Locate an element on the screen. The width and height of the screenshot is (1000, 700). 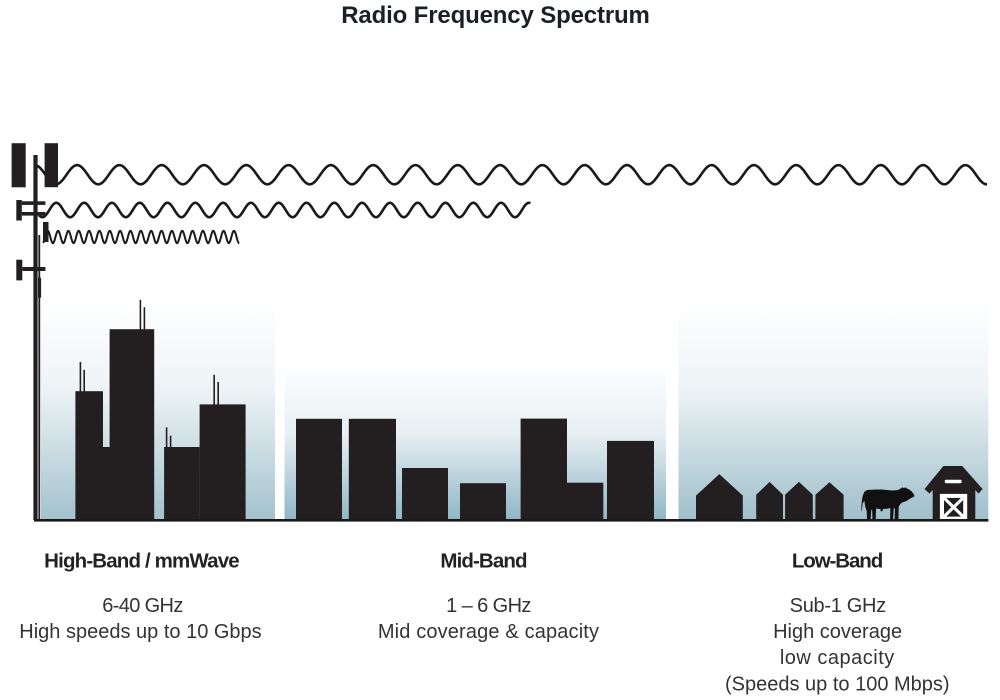
svg-text: Mid coverage & capacity is located at coordinates (488, 632).